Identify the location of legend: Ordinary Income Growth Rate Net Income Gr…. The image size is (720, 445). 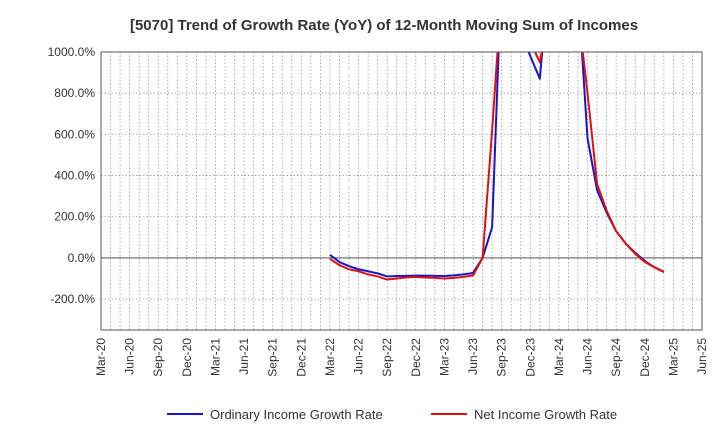
(392, 414).